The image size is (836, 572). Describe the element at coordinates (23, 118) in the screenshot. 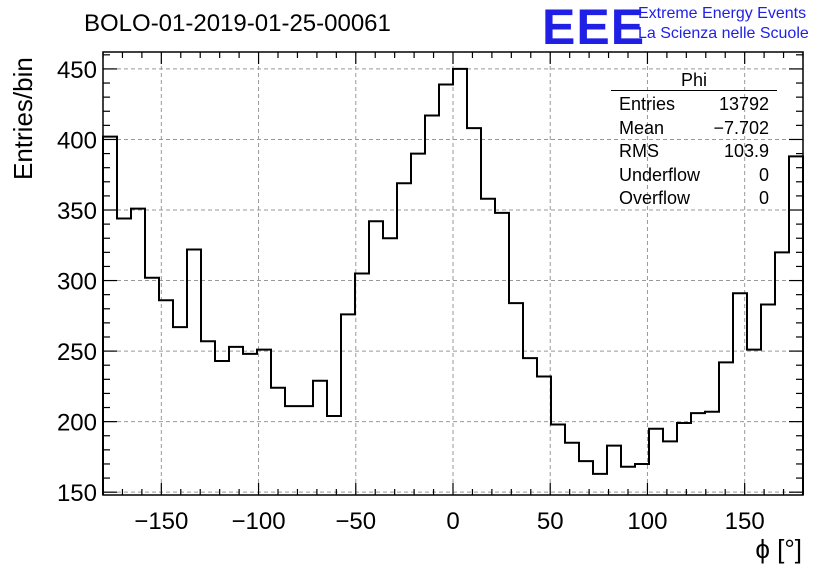

I see `y-axis-label: Entries/bin` at that location.